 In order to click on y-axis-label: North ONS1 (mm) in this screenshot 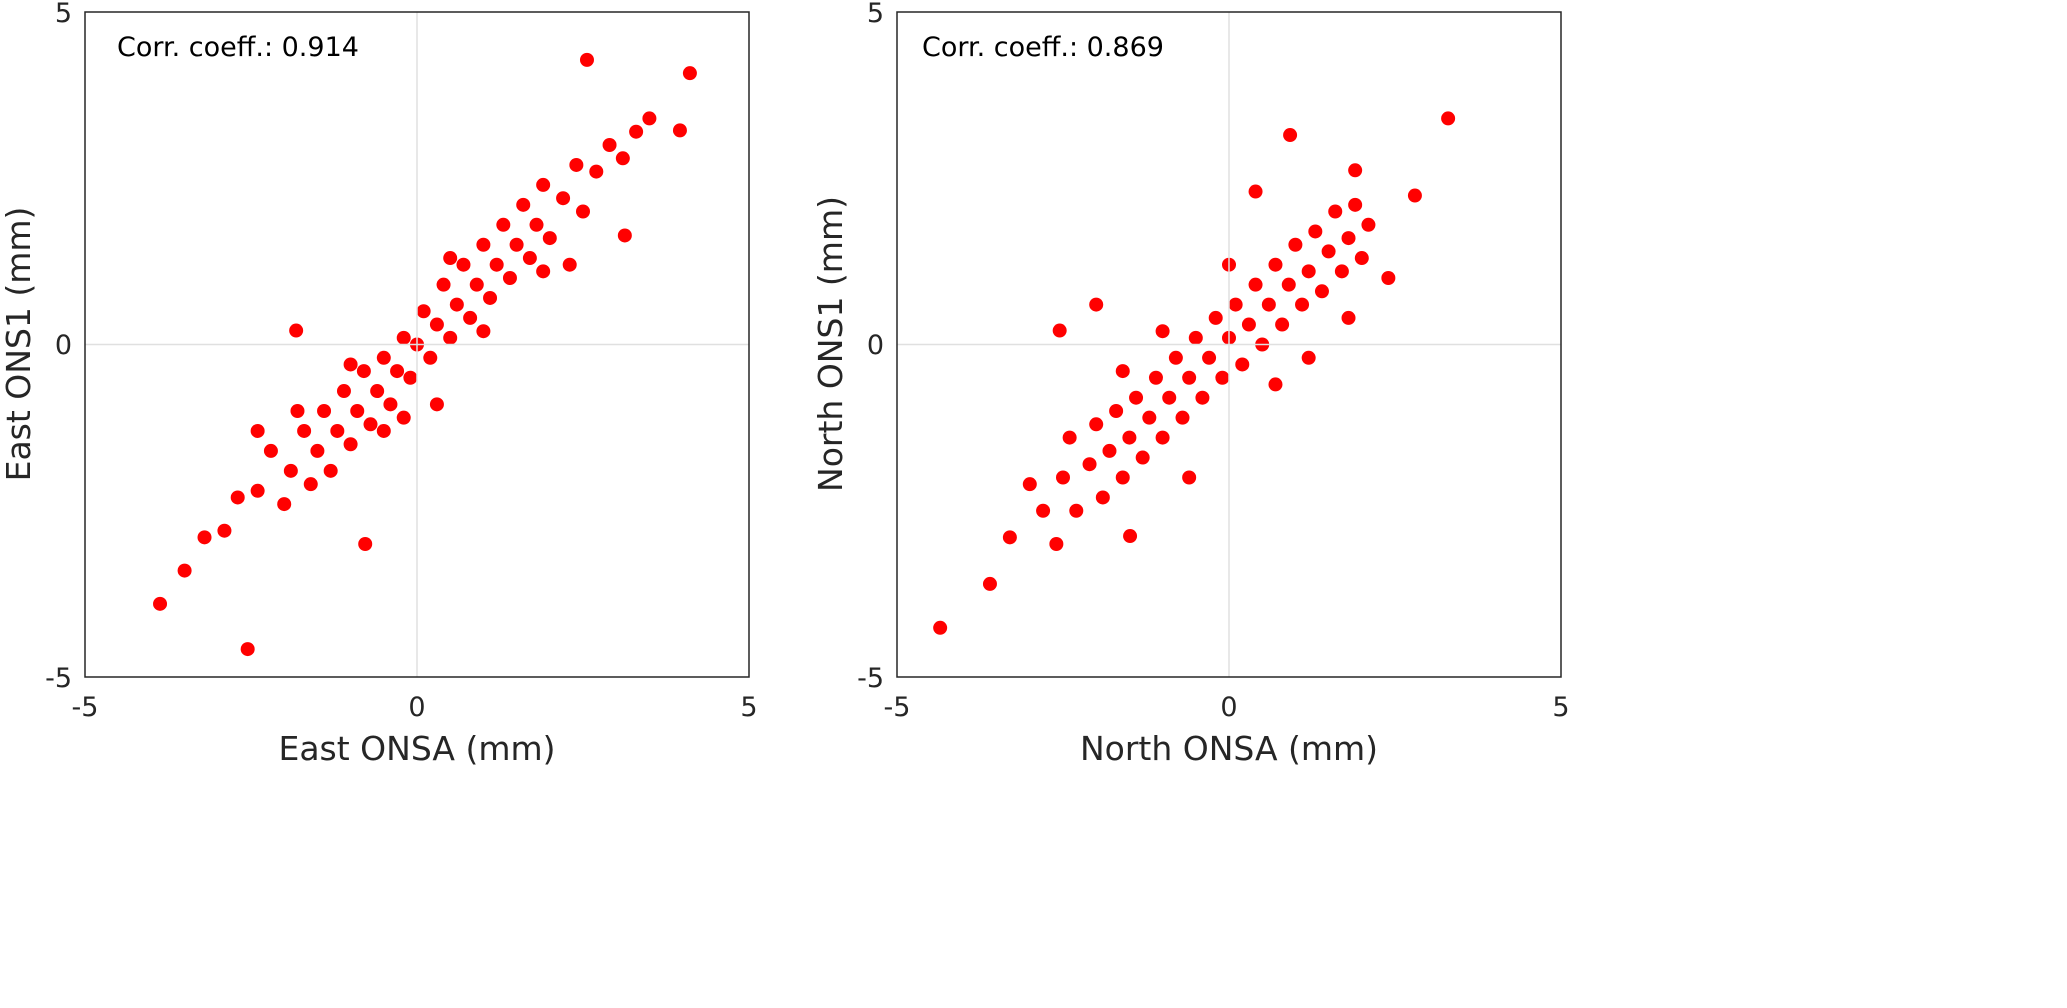, I will do `click(830, 344)`.